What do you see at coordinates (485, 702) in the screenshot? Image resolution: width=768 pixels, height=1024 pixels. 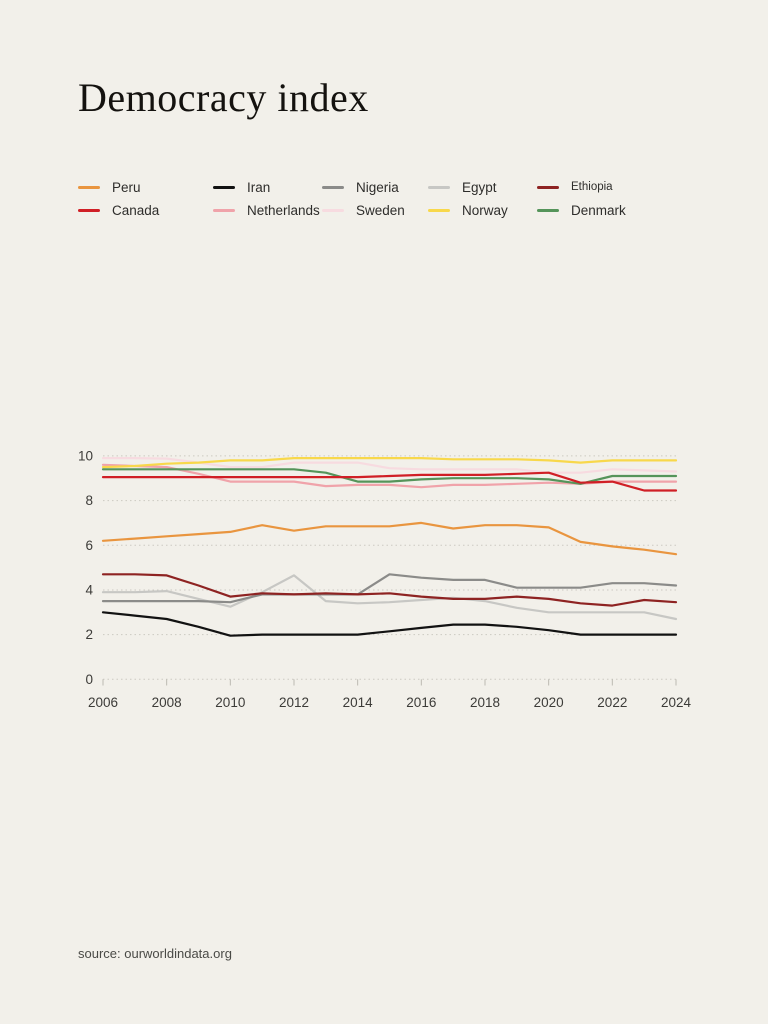 I see `x-axis-label-2018: 2018` at bounding box center [485, 702].